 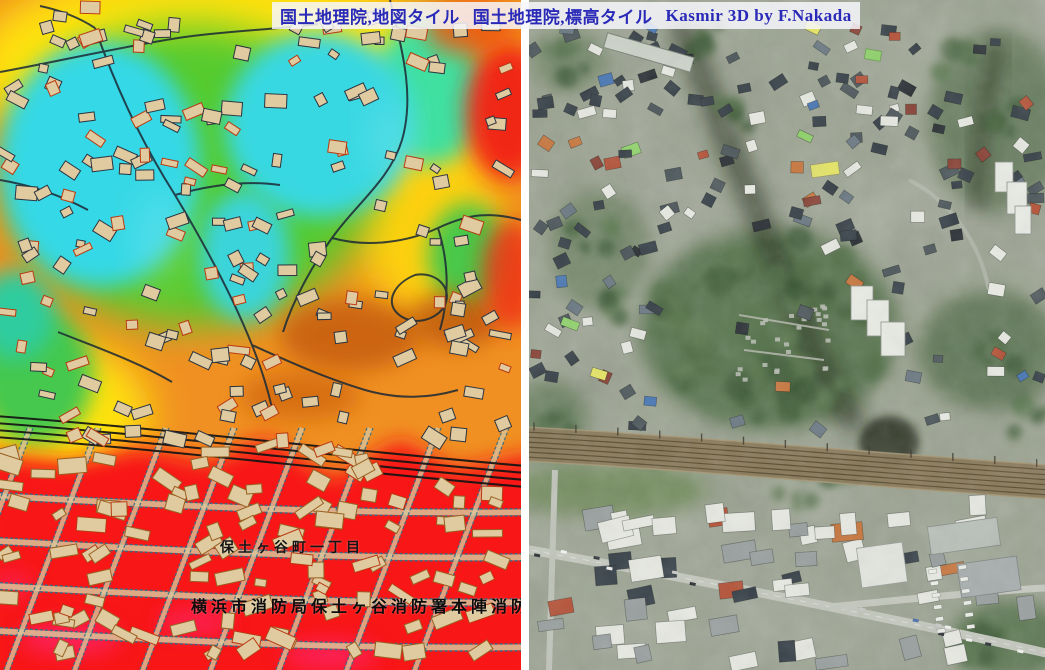 I want to click on railway-lines-map, so click(x=260, y=451).